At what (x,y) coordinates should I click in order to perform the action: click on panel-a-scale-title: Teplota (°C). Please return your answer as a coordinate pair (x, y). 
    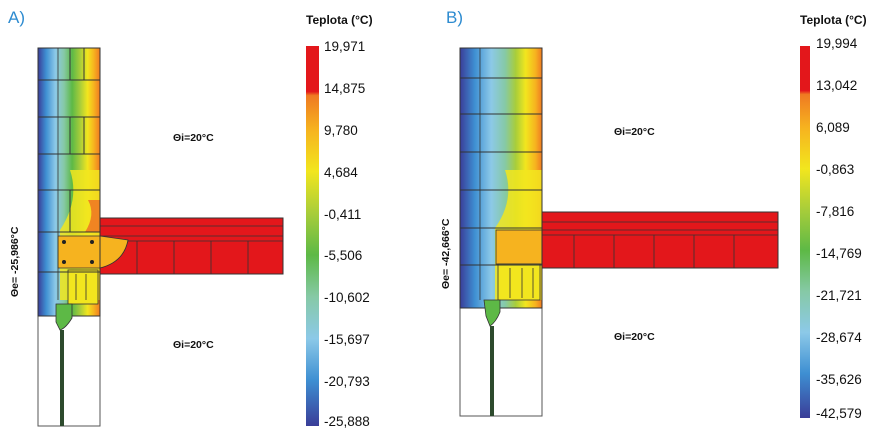
    Looking at the image, I should click on (339, 20).